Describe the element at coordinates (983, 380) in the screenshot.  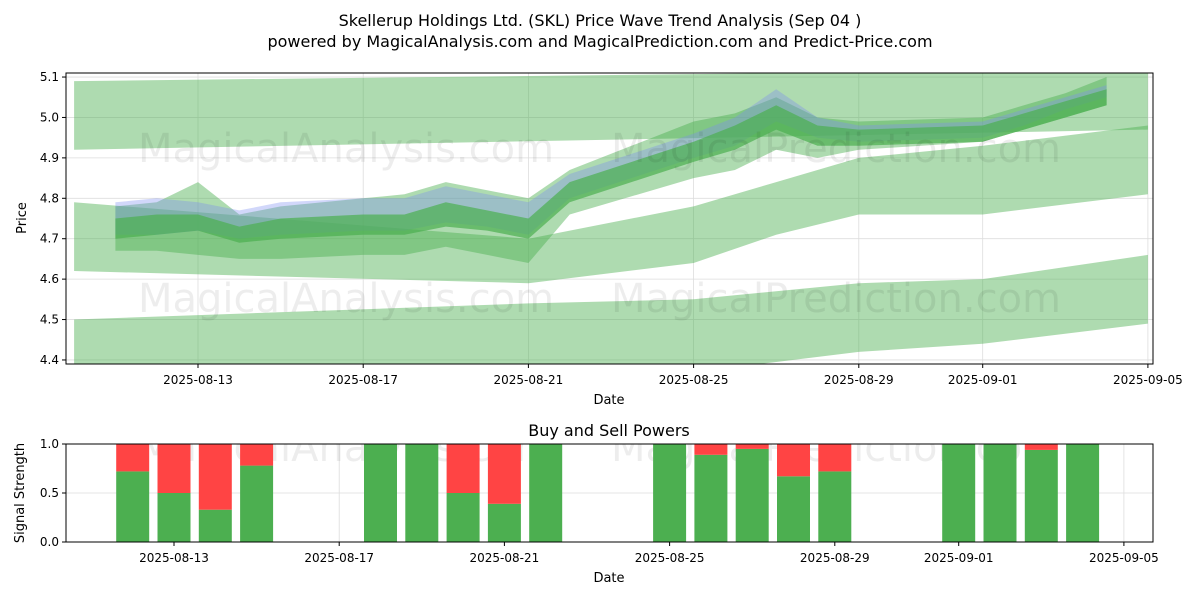
I see `price-x-tick-label: 2025-09-01` at that location.